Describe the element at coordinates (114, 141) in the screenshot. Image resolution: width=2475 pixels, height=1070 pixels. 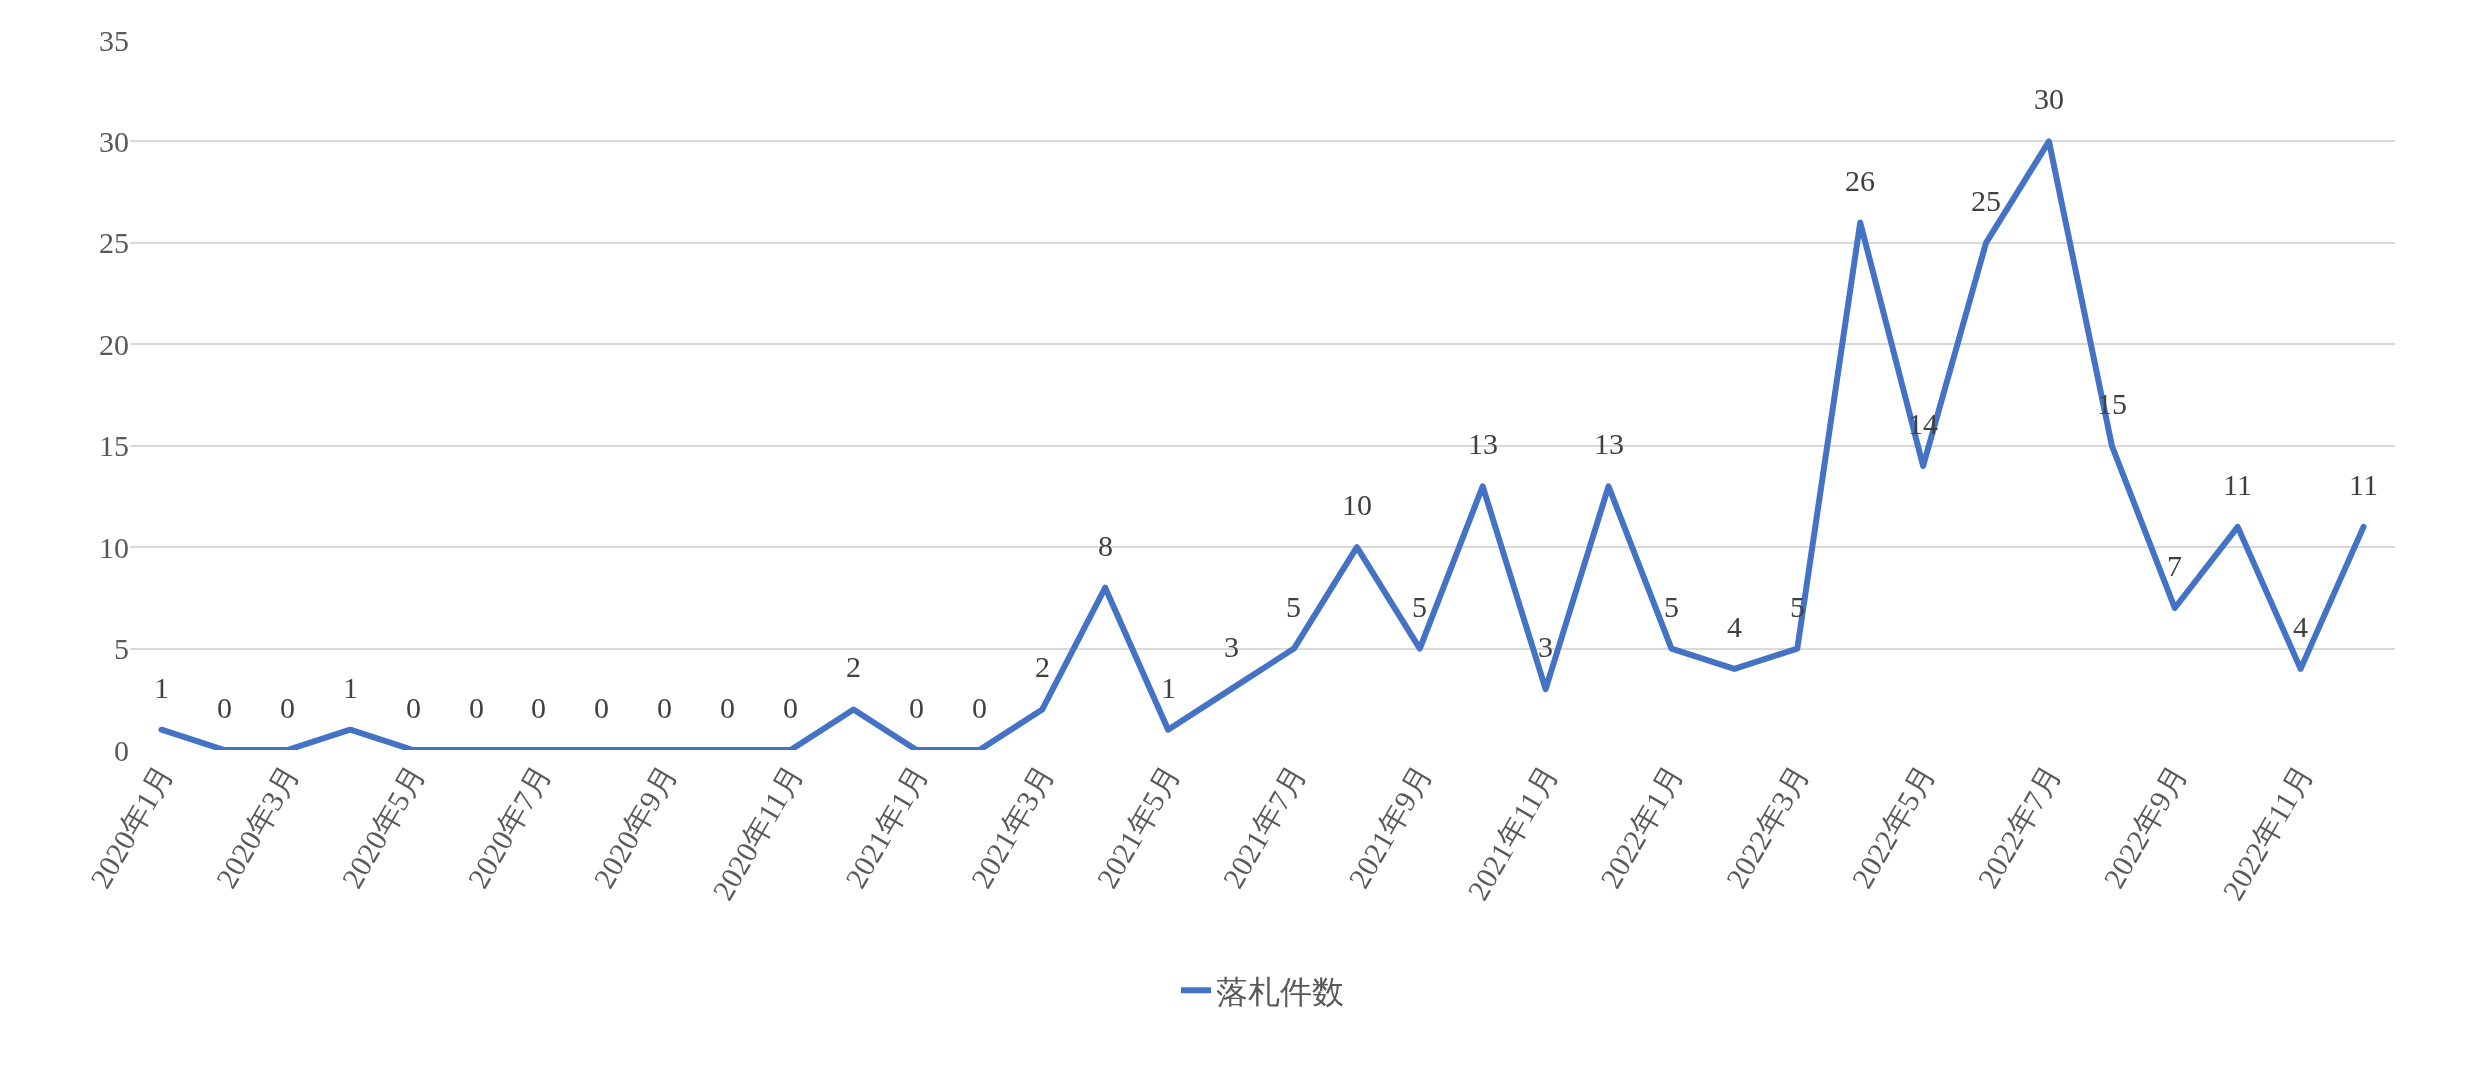
I see `y-tick-label: 30` at that location.